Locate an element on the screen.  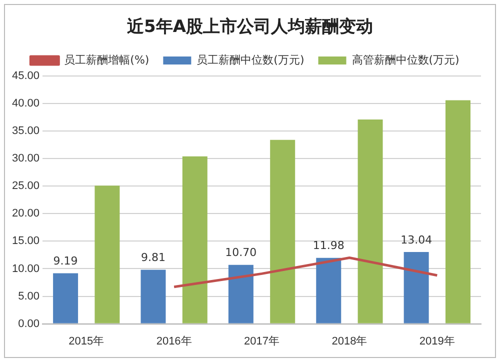
x-tick-label: 2018年 is located at coordinates (350, 341).